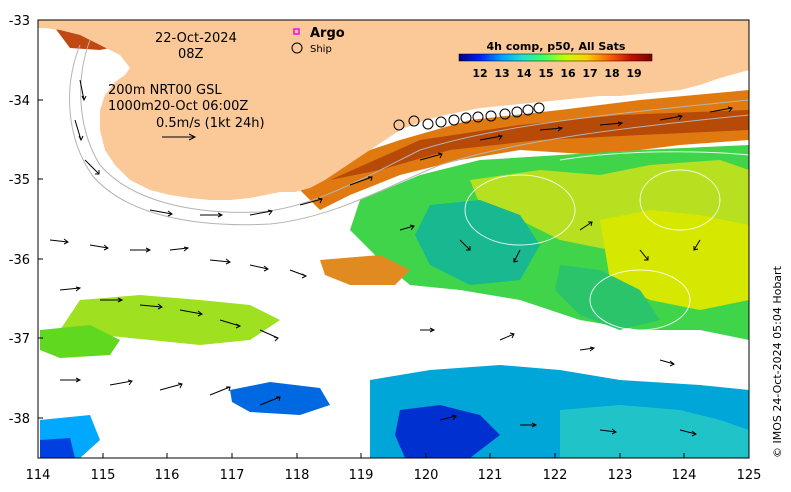 This screenshot has height=492, width=791. Describe the element at coordinates (620, 475) in the screenshot. I see `x-tick-label: 123` at that location.